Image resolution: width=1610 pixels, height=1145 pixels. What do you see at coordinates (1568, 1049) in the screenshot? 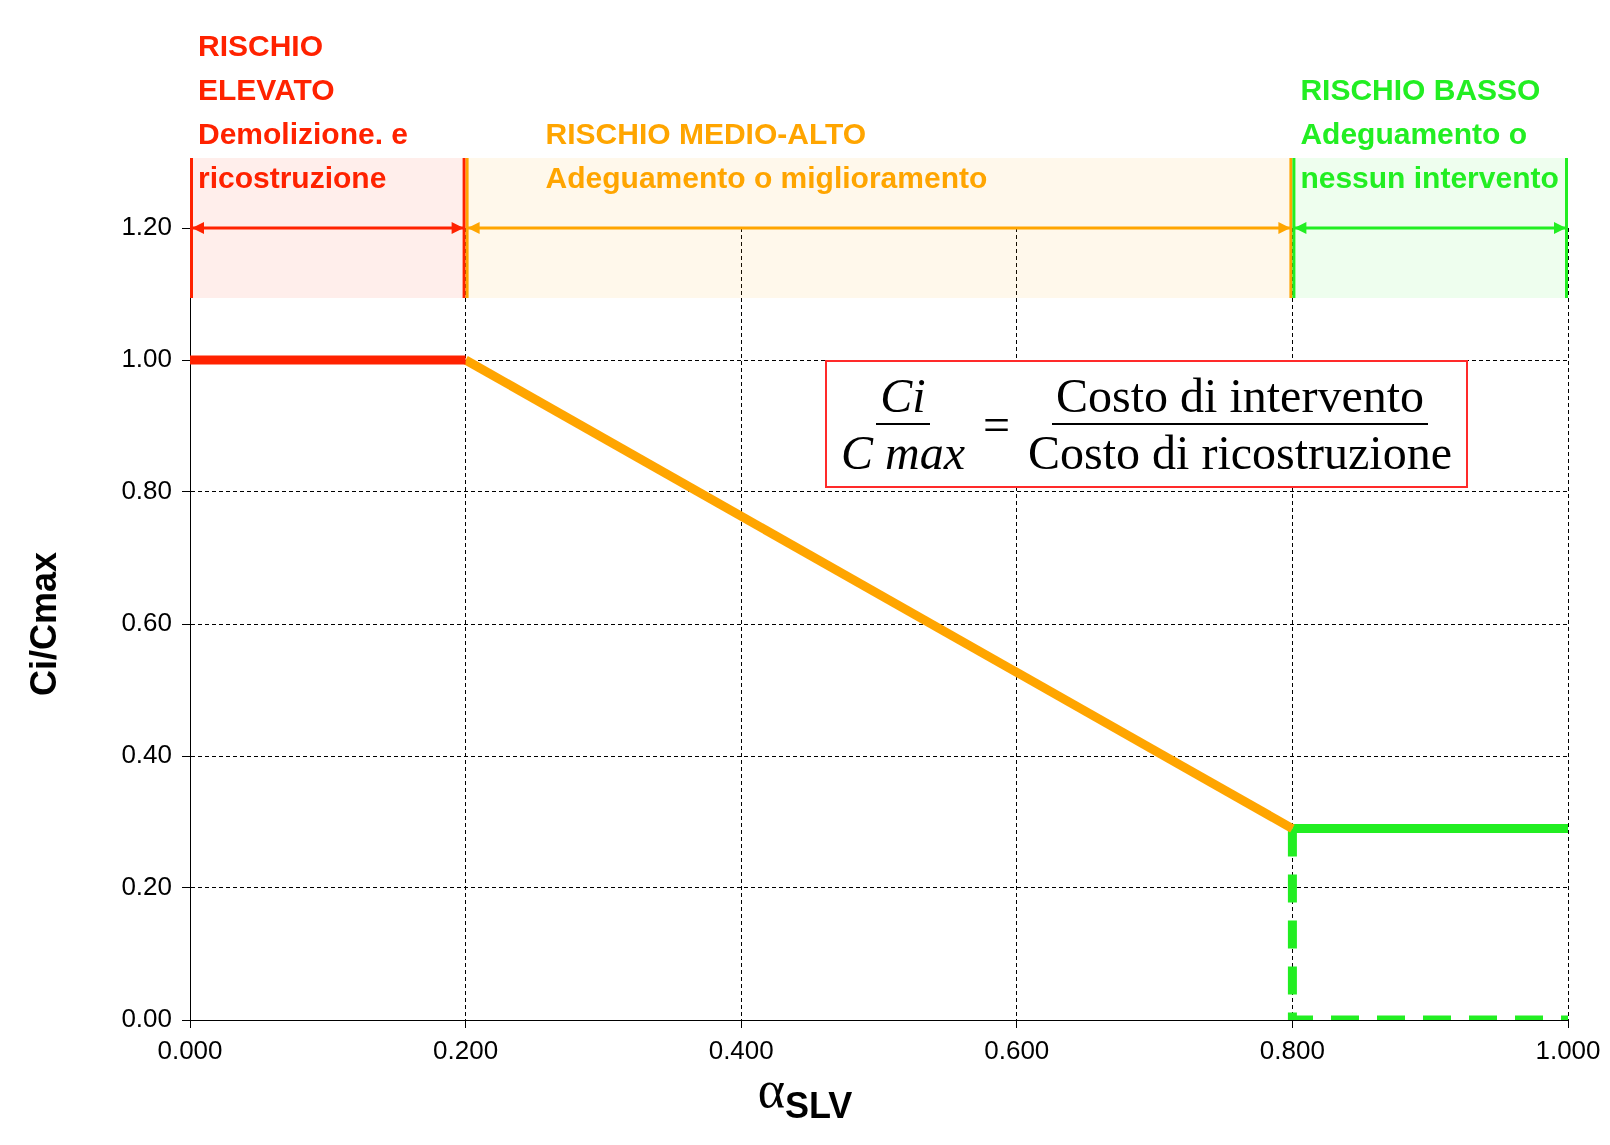
I see `x-tick-label: 1.000` at bounding box center [1568, 1049].